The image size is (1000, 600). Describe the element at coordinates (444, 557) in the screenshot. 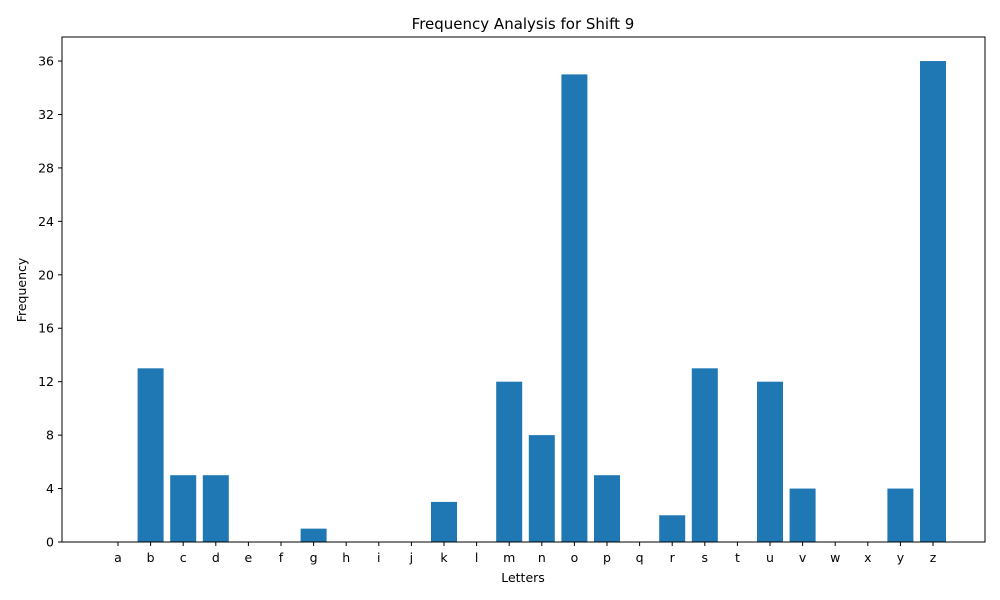

I see `x-tick-label-k: k` at that location.